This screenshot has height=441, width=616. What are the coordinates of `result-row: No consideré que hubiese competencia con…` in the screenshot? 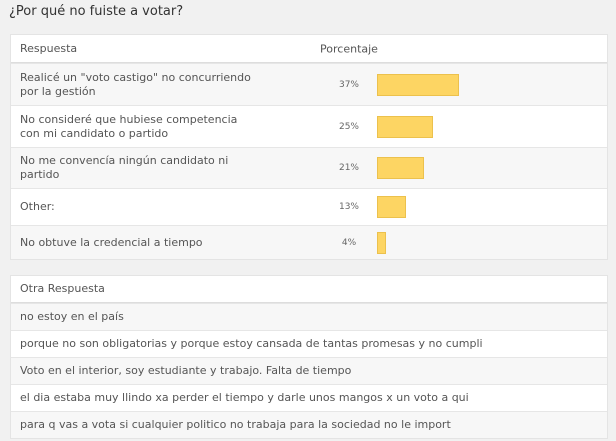 It's located at (309, 126).